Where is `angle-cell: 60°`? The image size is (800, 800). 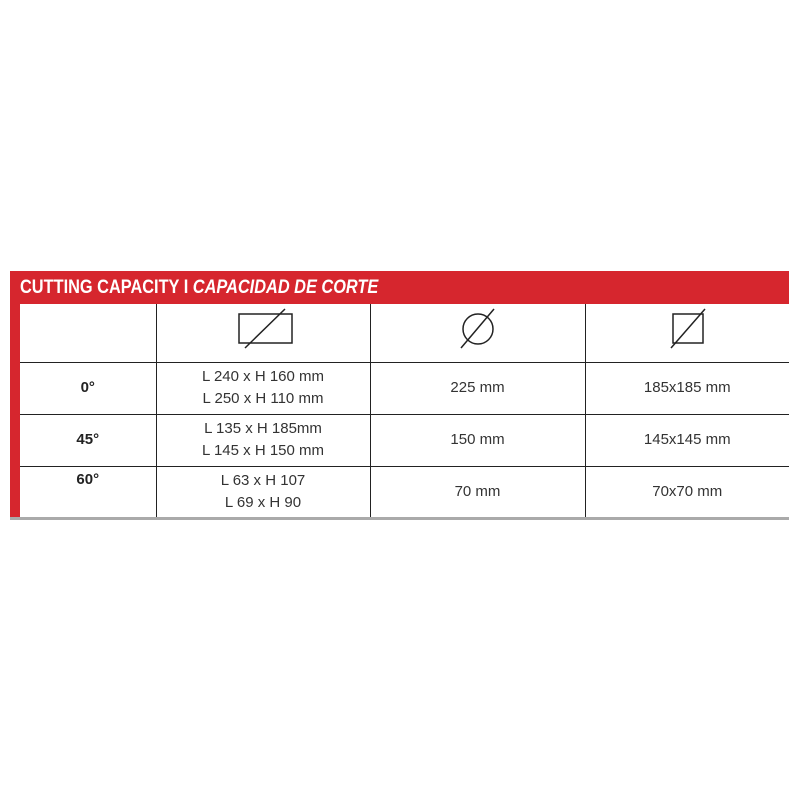 angle-cell: 60° is located at coordinates (88, 492).